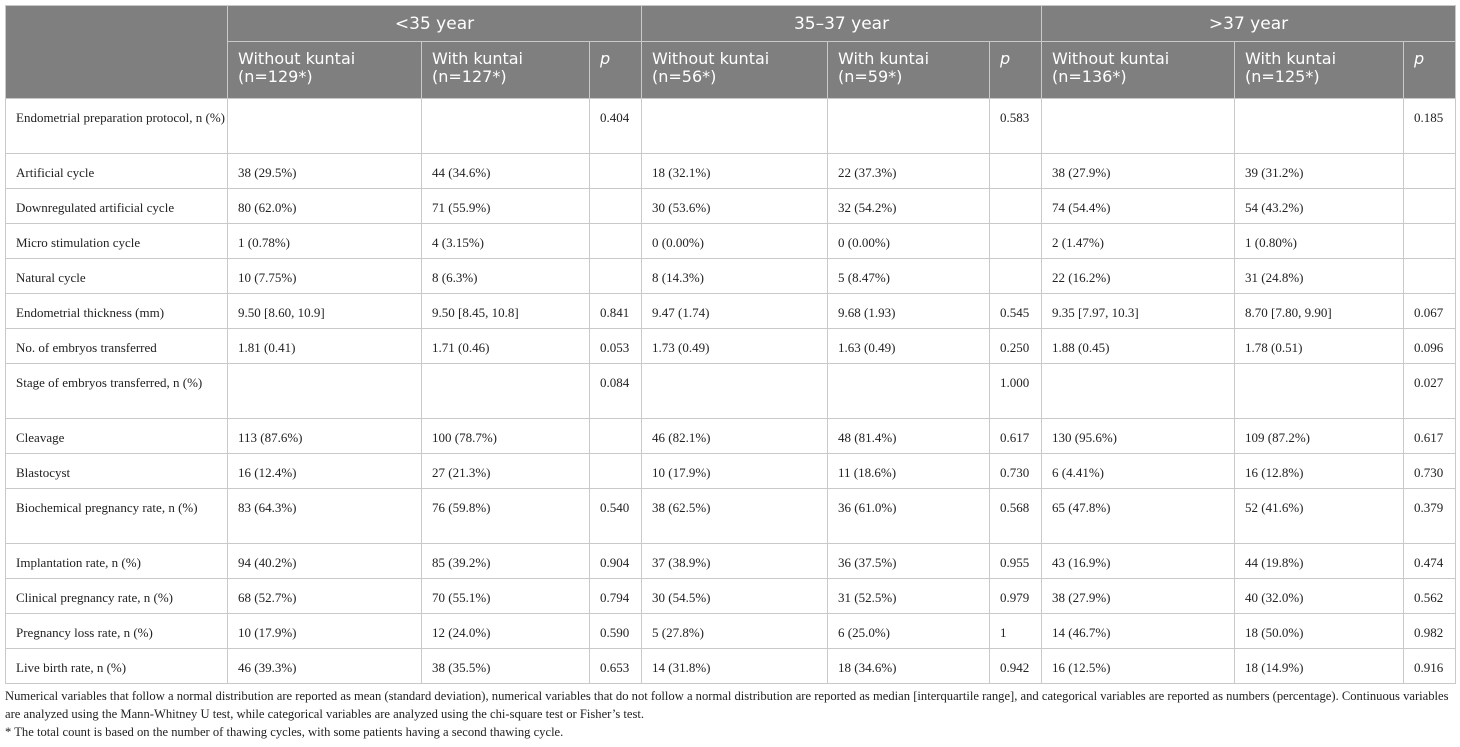 This screenshot has height=747, width=1460. What do you see at coordinates (1138, 436) in the screenshot?
I see `data-cell: 130 (95.6%)` at bounding box center [1138, 436].